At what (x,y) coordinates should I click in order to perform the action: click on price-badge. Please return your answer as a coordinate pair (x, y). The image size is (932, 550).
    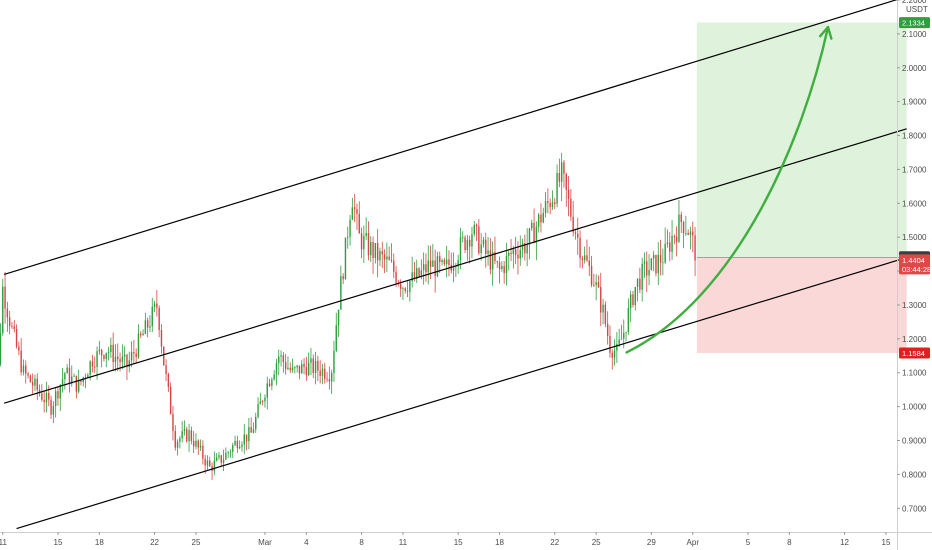
    Looking at the image, I should click on (914, 264).